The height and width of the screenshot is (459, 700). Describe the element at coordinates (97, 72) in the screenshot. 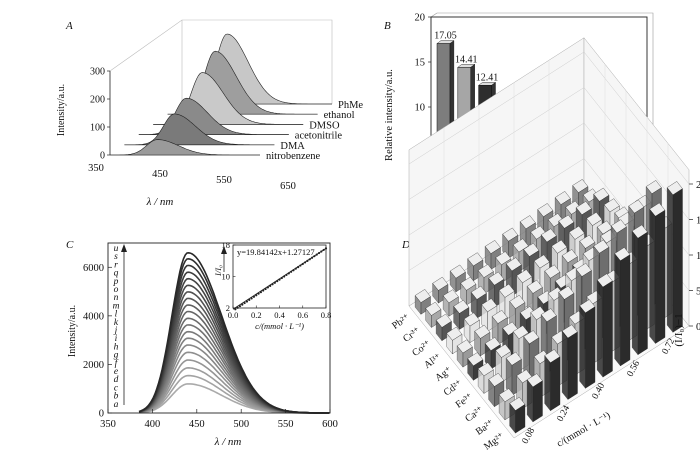

I see `y-tick-label: 300` at that location.